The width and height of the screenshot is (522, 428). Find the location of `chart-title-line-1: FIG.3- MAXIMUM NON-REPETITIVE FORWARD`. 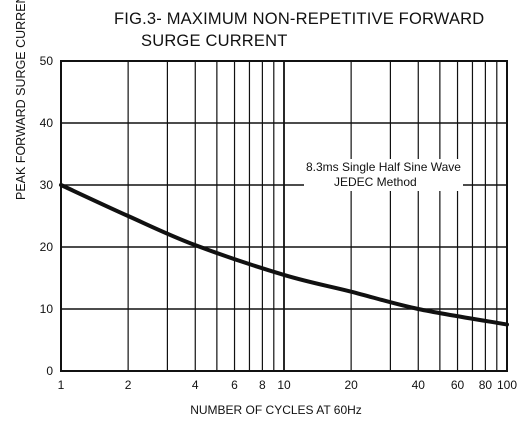

chart-title-line-1: FIG.3- MAXIMUM NON-REPETITIVE FORWARD is located at coordinates (299, 19).